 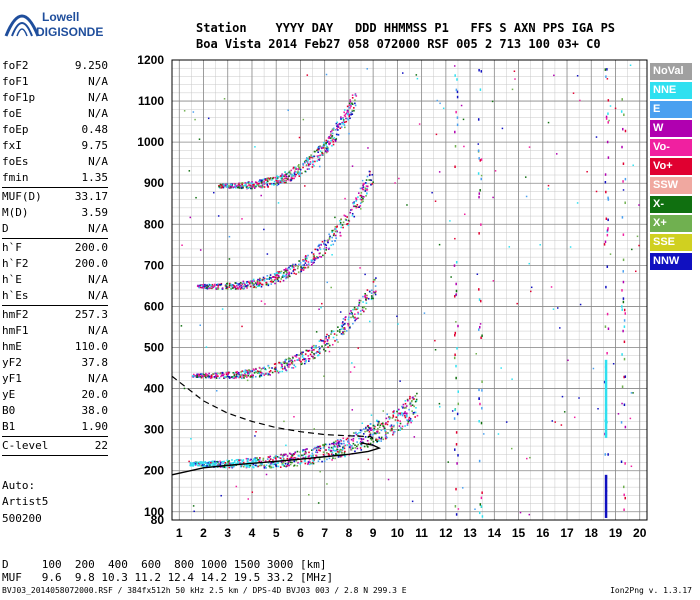 I want to click on profile-dashed-line, so click(x=275, y=409).